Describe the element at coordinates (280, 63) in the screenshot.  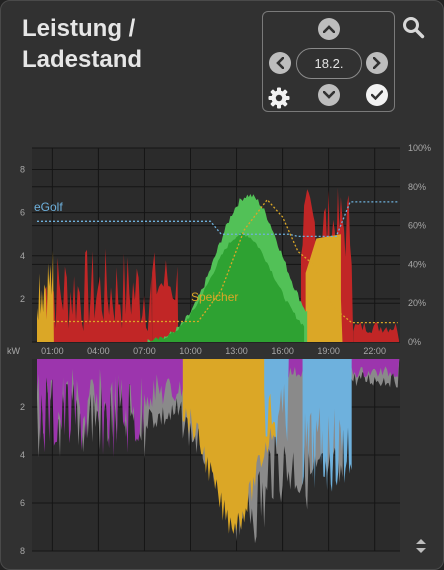
I see `chevron-left-icon` at that location.